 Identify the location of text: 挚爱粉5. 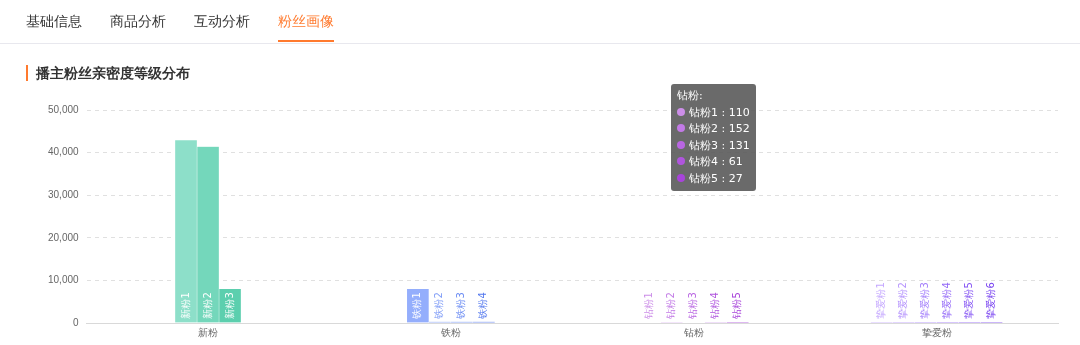
(969, 300).